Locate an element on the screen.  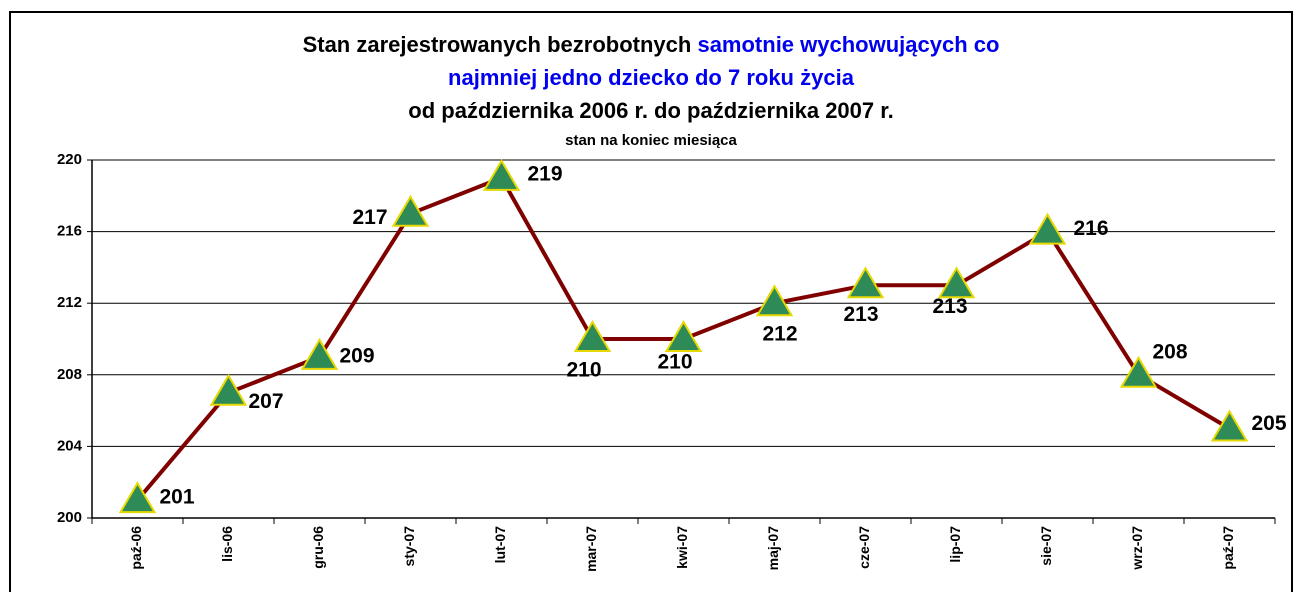
y-tick-label: 204 is located at coordinates (70, 445).